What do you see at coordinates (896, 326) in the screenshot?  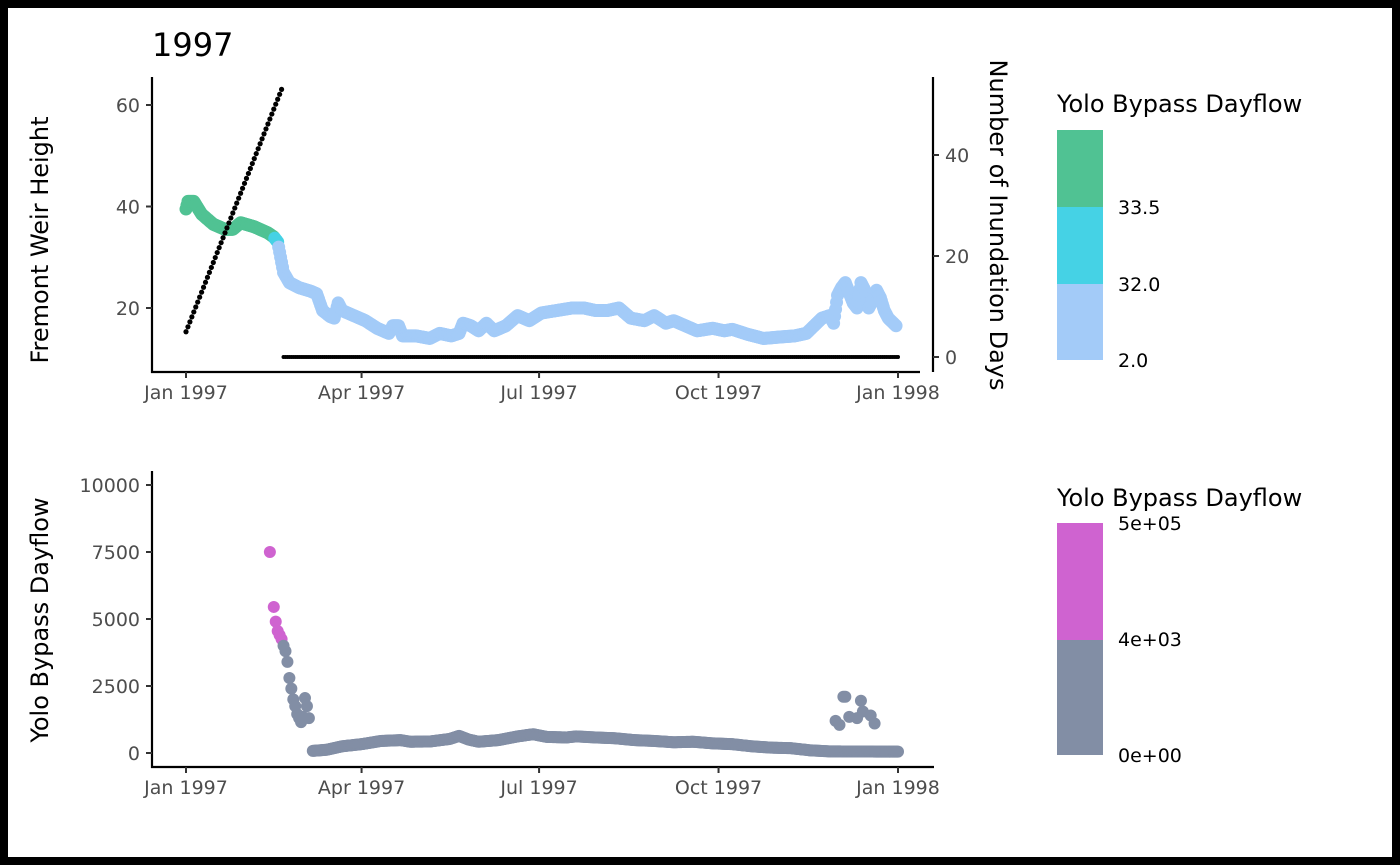 I see `weir-height-point` at bounding box center [896, 326].